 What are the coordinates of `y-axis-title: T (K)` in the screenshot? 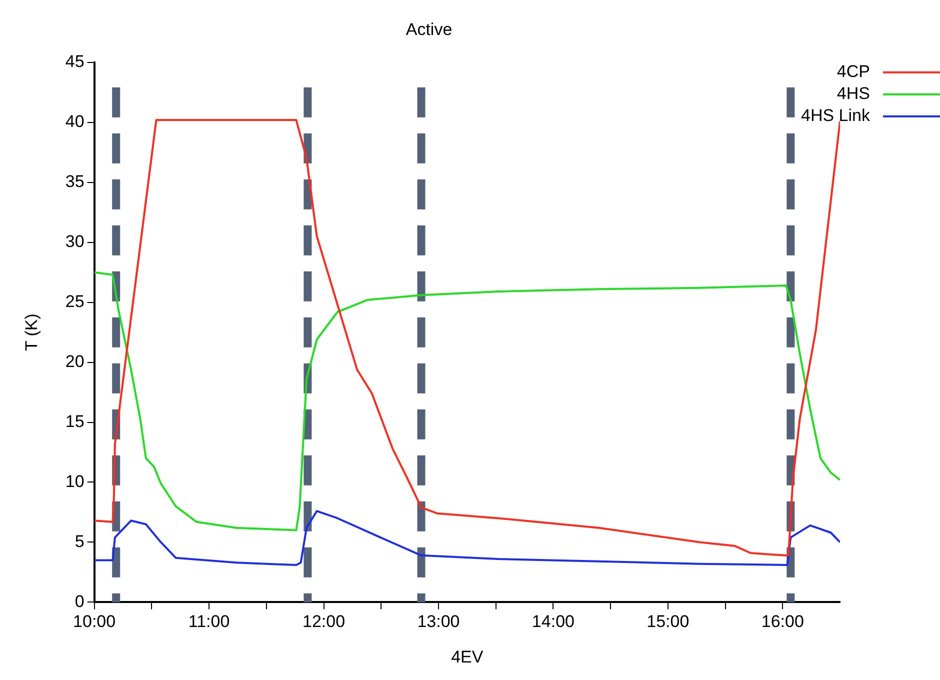 It's located at (31, 333).